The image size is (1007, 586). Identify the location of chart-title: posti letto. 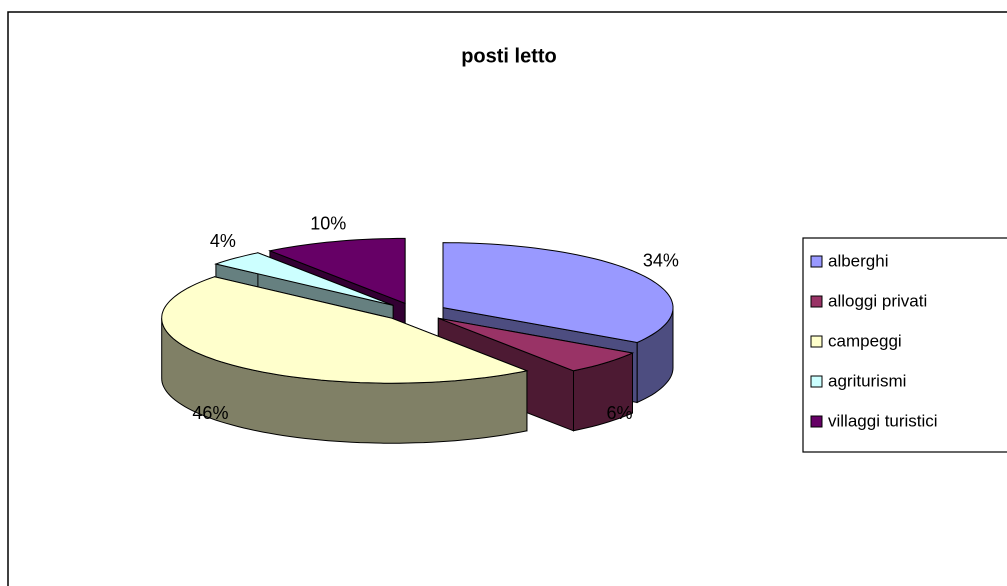
(509, 56).